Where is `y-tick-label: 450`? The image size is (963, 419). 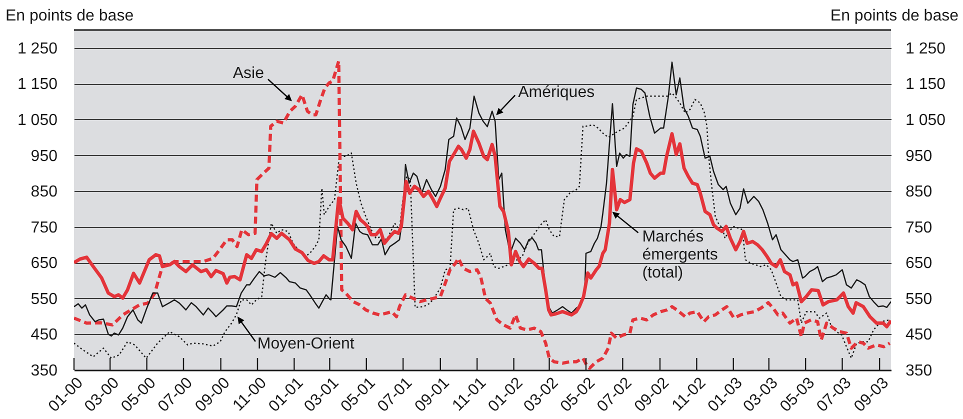
y-tick-label: 450 is located at coordinates (44, 335).